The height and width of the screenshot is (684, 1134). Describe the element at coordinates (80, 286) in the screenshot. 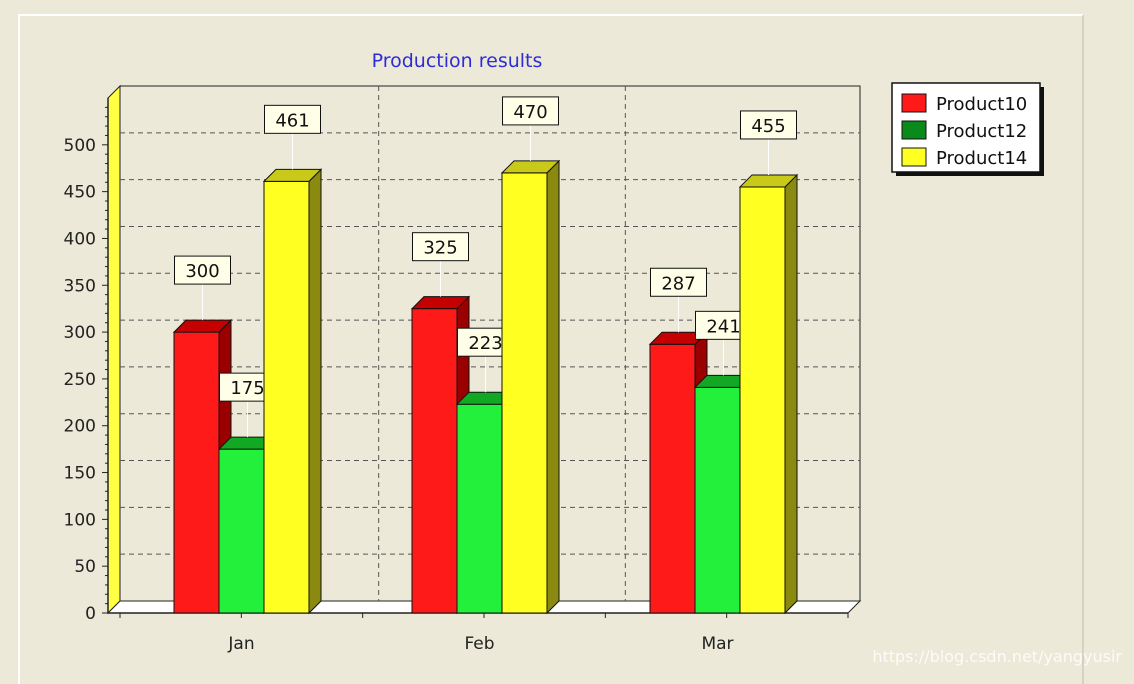

I see `y-tick-label: 350` at that location.